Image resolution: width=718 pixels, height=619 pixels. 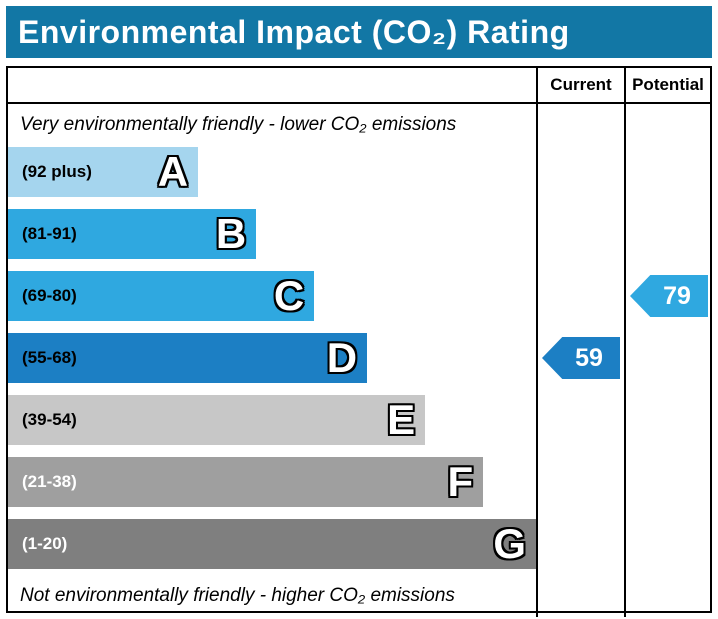 I want to click on current-rating-value: 59, so click(x=589, y=357).